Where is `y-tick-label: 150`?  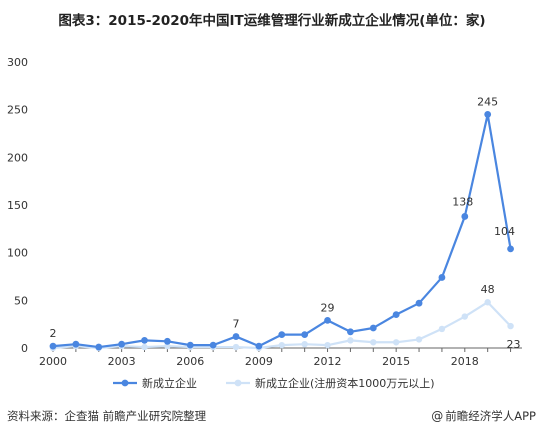 y-tick-label: 150 is located at coordinates (17, 205).